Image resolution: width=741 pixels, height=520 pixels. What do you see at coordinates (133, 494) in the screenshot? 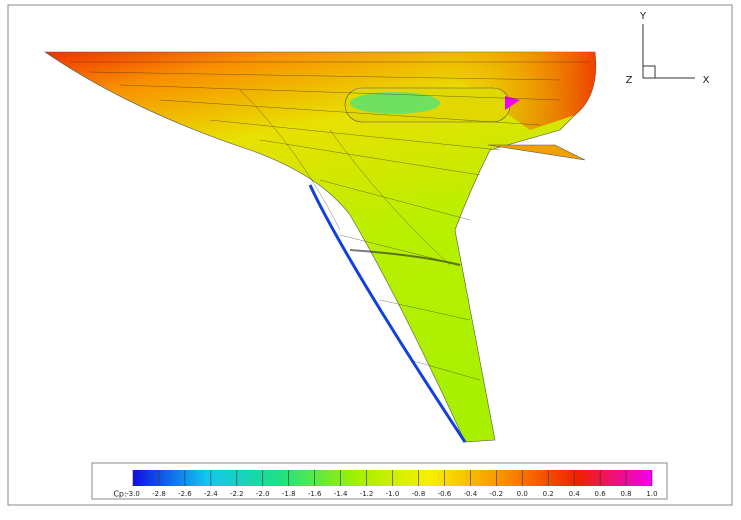
I see `colorbar-tick-label: -3.0` at bounding box center [133, 494].